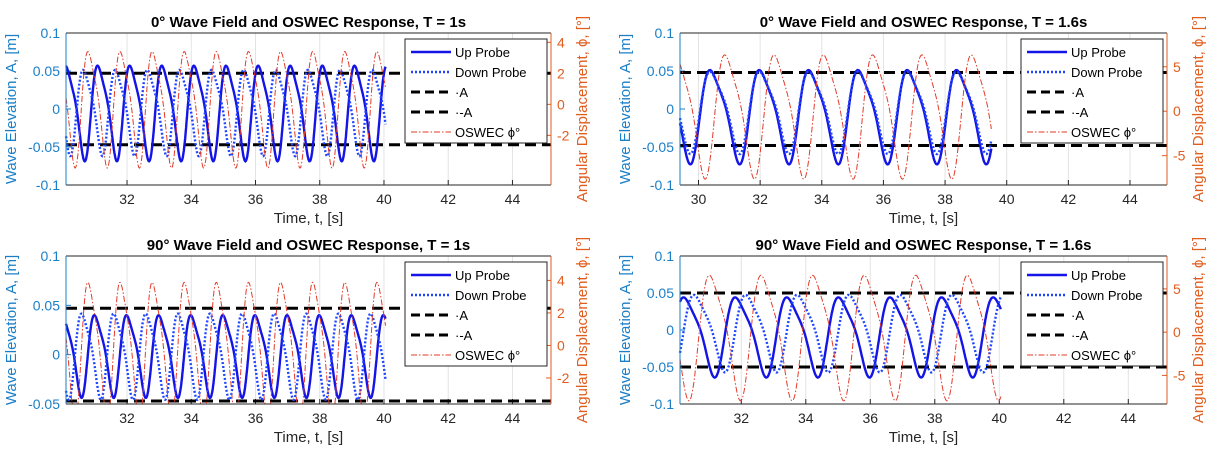 The width and height of the screenshot is (1225, 459). Describe the element at coordinates (699, 199) in the screenshot. I see `x-tick-label: 30` at that location.